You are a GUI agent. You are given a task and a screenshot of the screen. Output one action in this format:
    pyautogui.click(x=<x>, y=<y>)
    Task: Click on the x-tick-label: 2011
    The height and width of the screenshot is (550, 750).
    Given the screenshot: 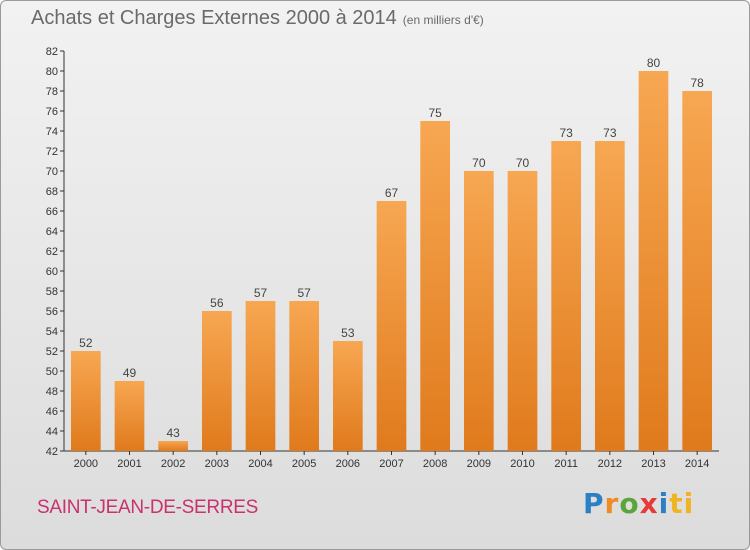 What is the action you would take?
    pyautogui.click(x=566, y=464)
    